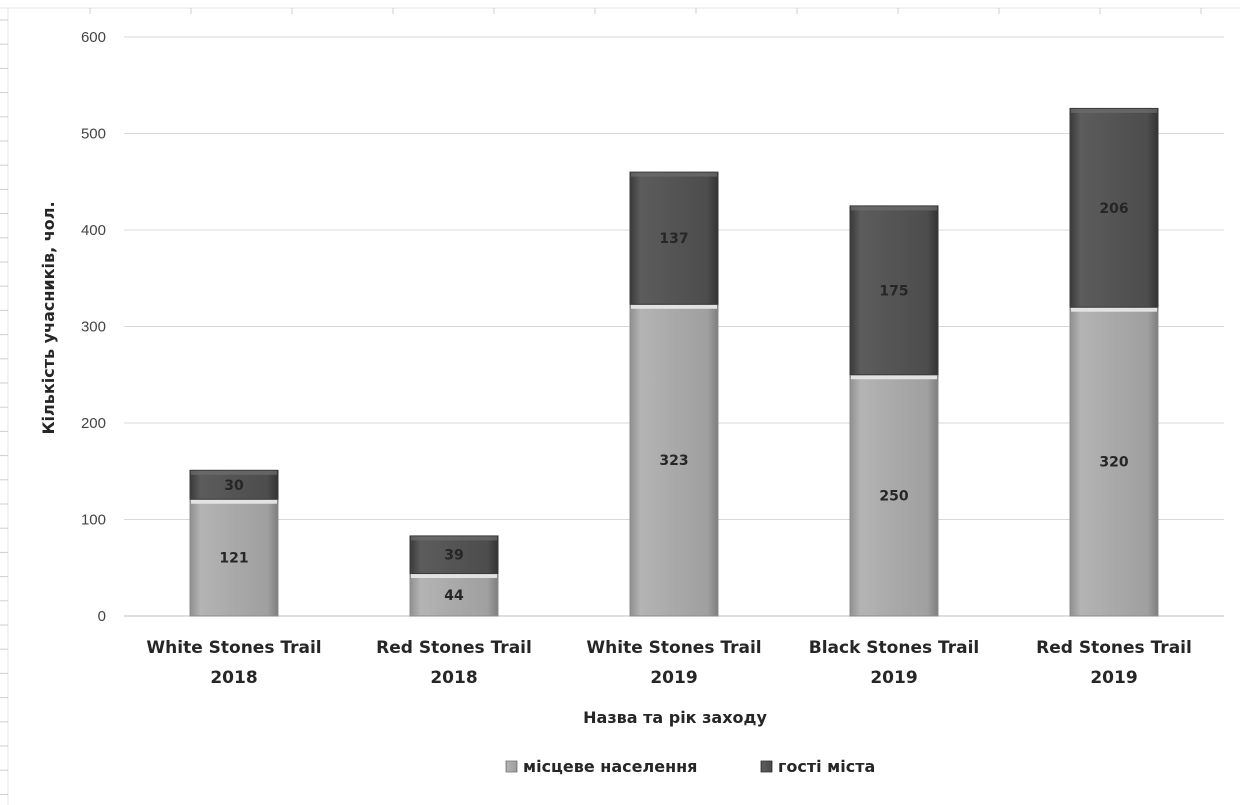 This screenshot has width=1240, height=805. Describe the element at coordinates (826, 766) in the screenshot. I see `legend-label-guest: гості міста` at that location.